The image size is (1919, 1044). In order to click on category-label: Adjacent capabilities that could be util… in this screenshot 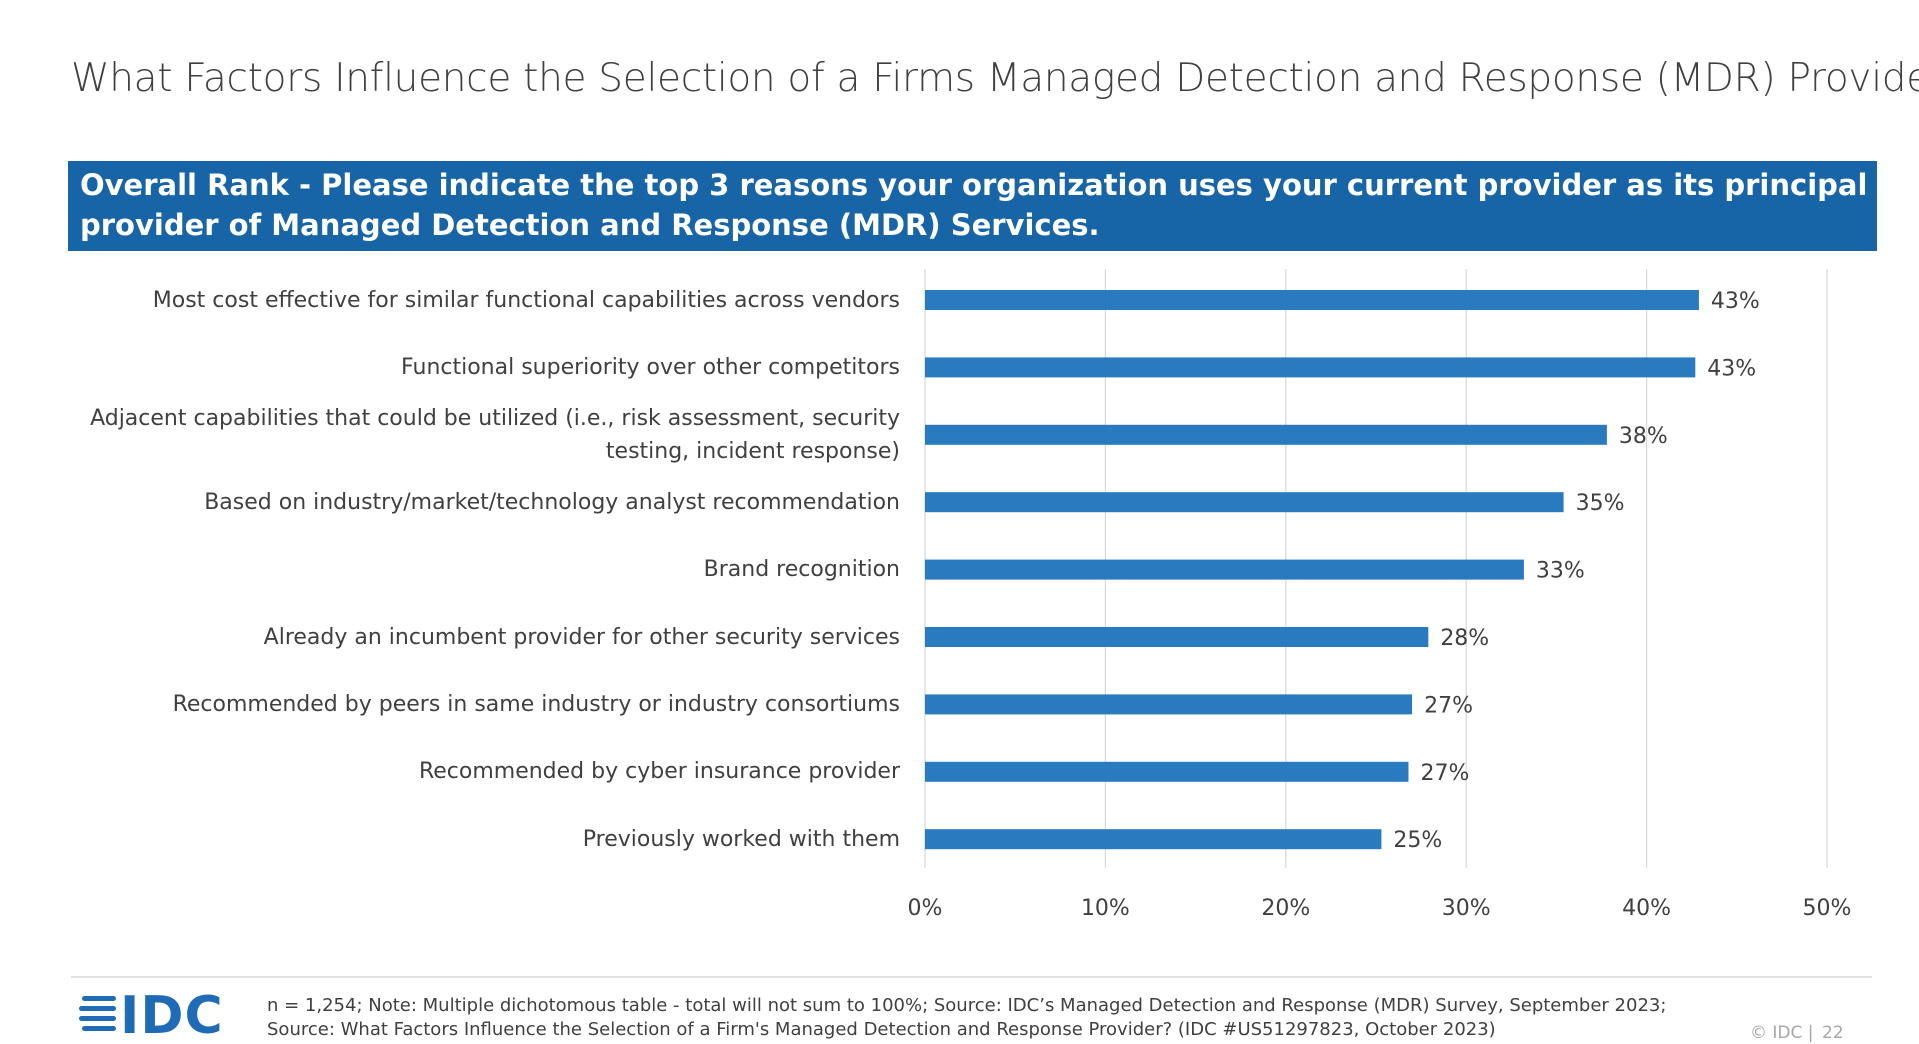, I will do `click(495, 434)`.